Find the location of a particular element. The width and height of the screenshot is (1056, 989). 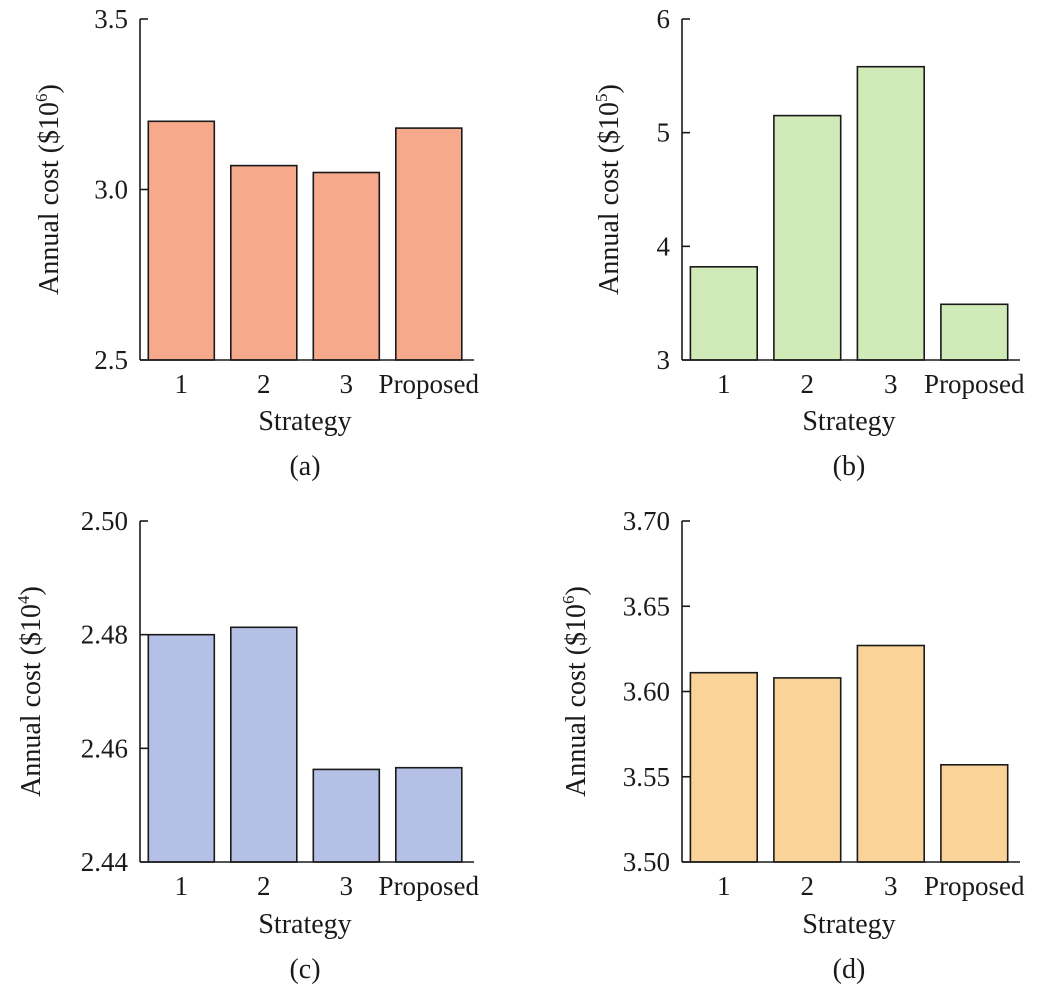

y-tick-label: 3.60 is located at coordinates (646, 692).